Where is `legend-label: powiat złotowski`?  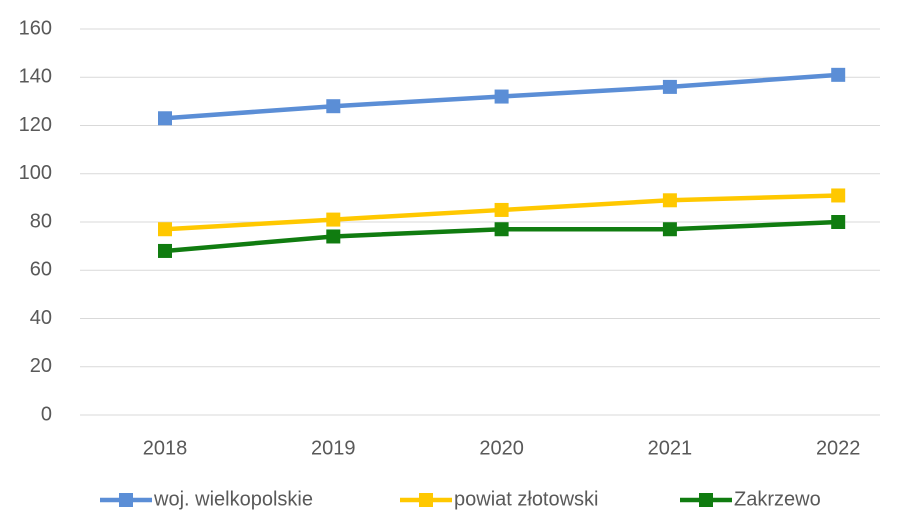 legend-label: powiat złotowski is located at coordinates (526, 499).